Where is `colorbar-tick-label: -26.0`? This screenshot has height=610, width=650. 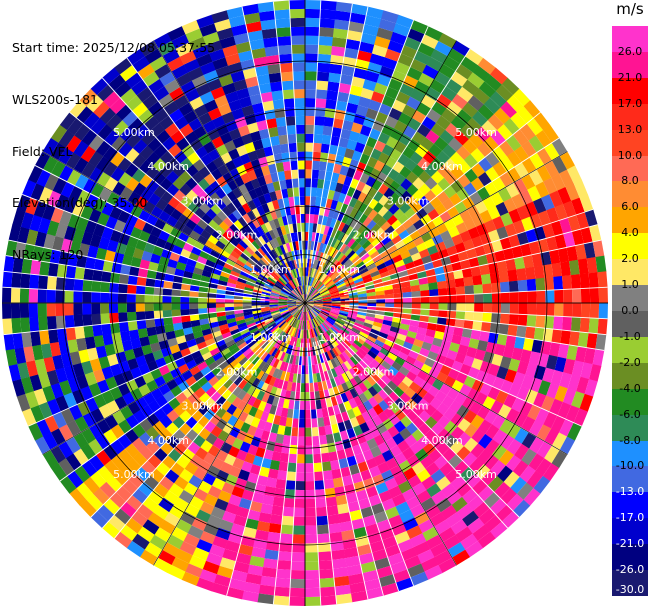 colorbar-tick-label: -26.0 is located at coordinates (630, 570).